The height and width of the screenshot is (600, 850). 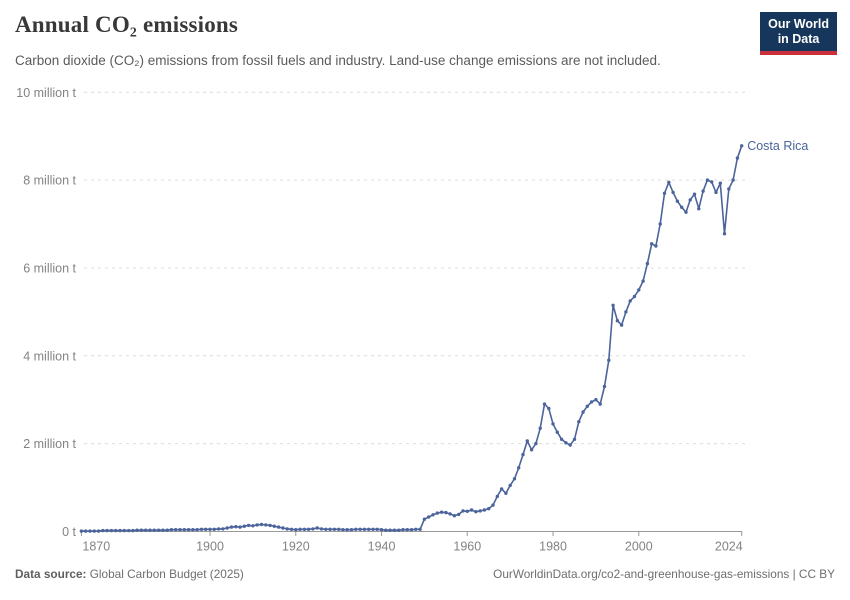 What do you see at coordinates (798, 33) in the screenshot?
I see `owid-logo: Our World in Data` at bounding box center [798, 33].